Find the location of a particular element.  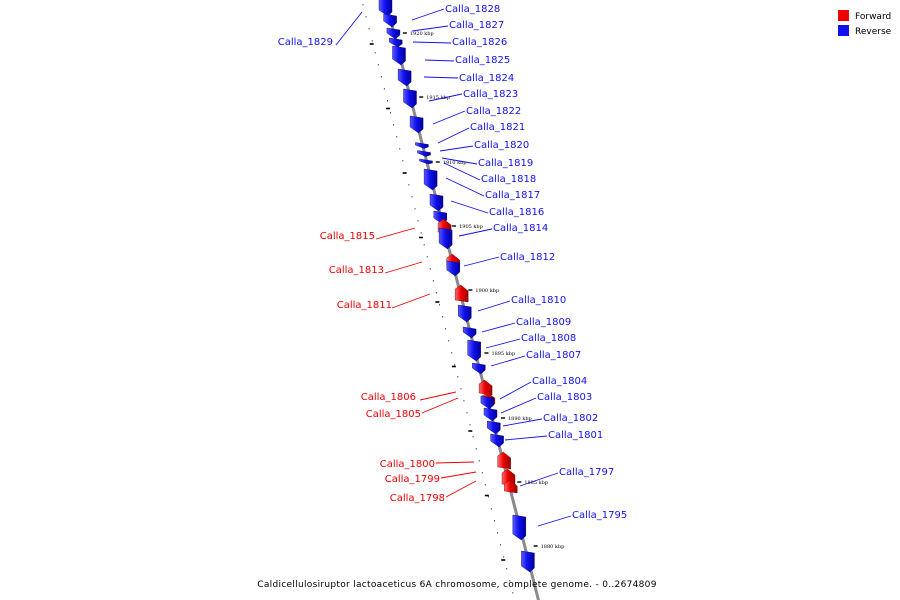

gene-label-calla-1828: Calla_1828 is located at coordinates (472, 9).